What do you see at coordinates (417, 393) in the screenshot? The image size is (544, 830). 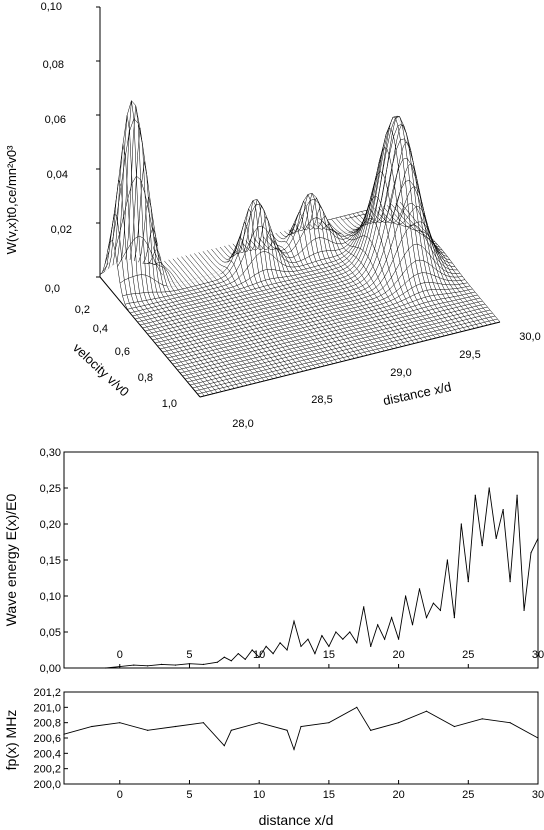 I see `surface-xaxis-label: distance x/d` at bounding box center [417, 393].